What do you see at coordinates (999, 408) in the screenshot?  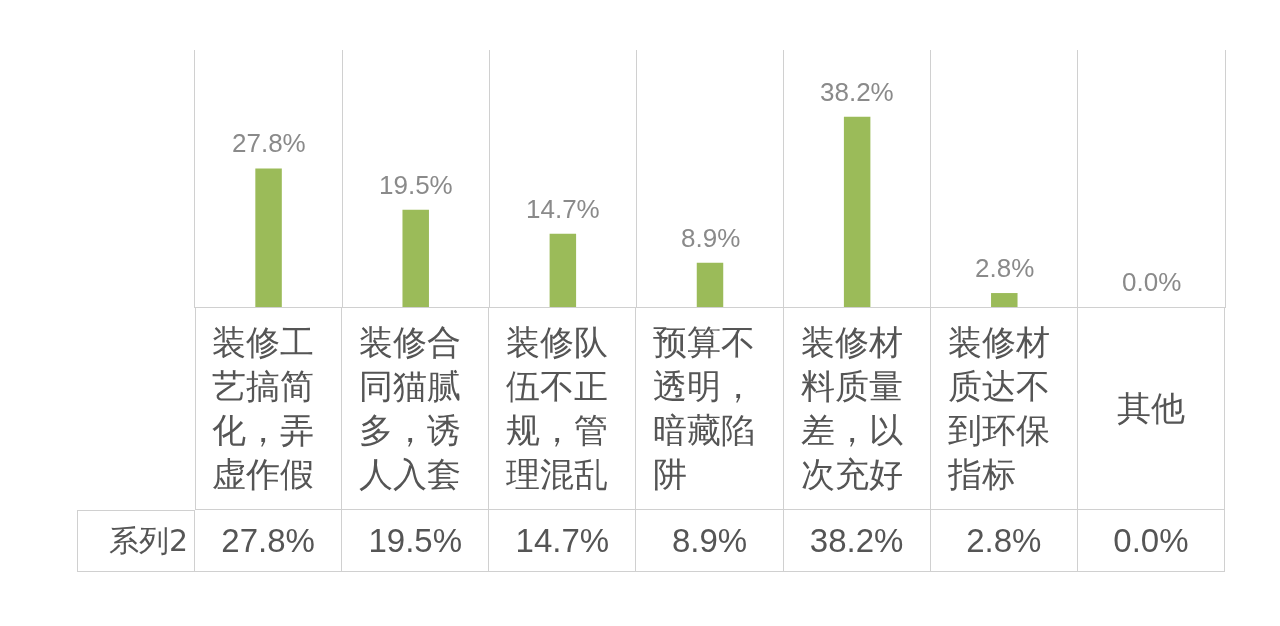 I see `x-tick-label: 装修材质达不到环保指标` at bounding box center [999, 408].